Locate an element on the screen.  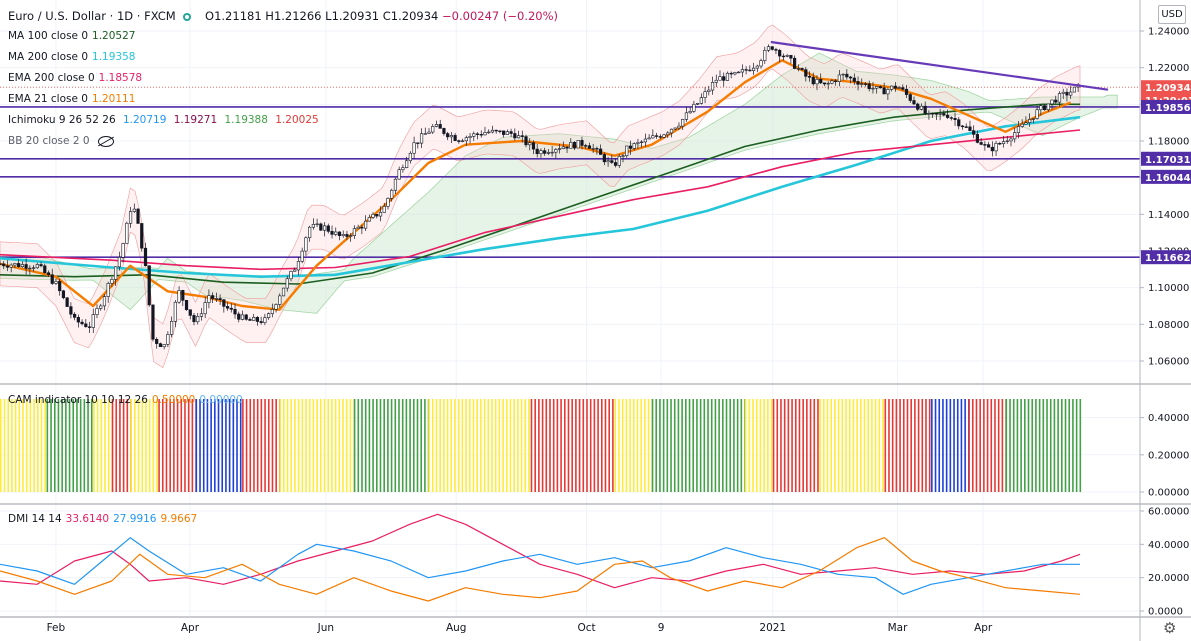
legend-bb: BB 20 close 2 0 is located at coordinates (63, 141).